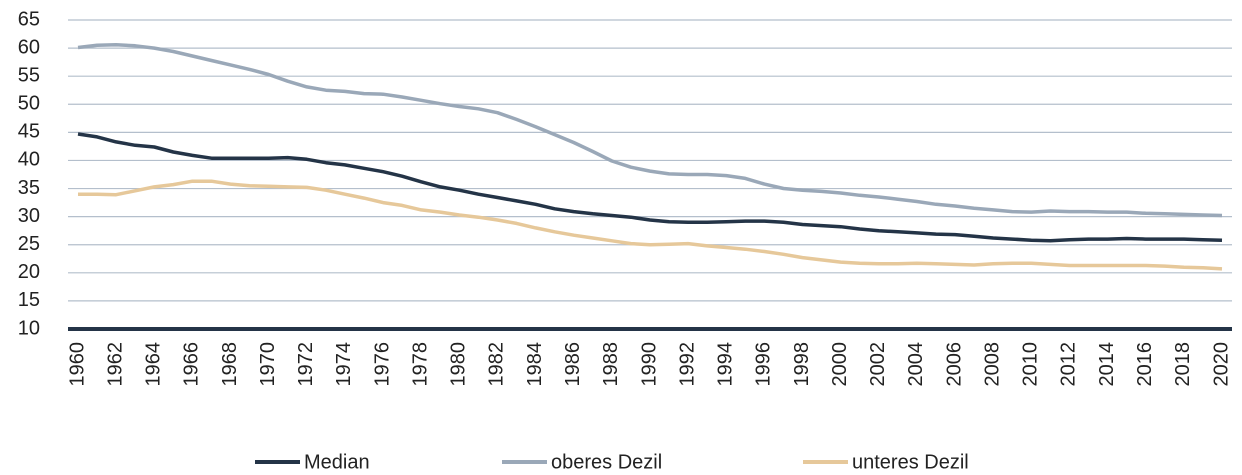 Image resolution: width=1242 pixels, height=475 pixels. What do you see at coordinates (29, 75) in the screenshot?
I see `y-tick-label: 55` at bounding box center [29, 75].